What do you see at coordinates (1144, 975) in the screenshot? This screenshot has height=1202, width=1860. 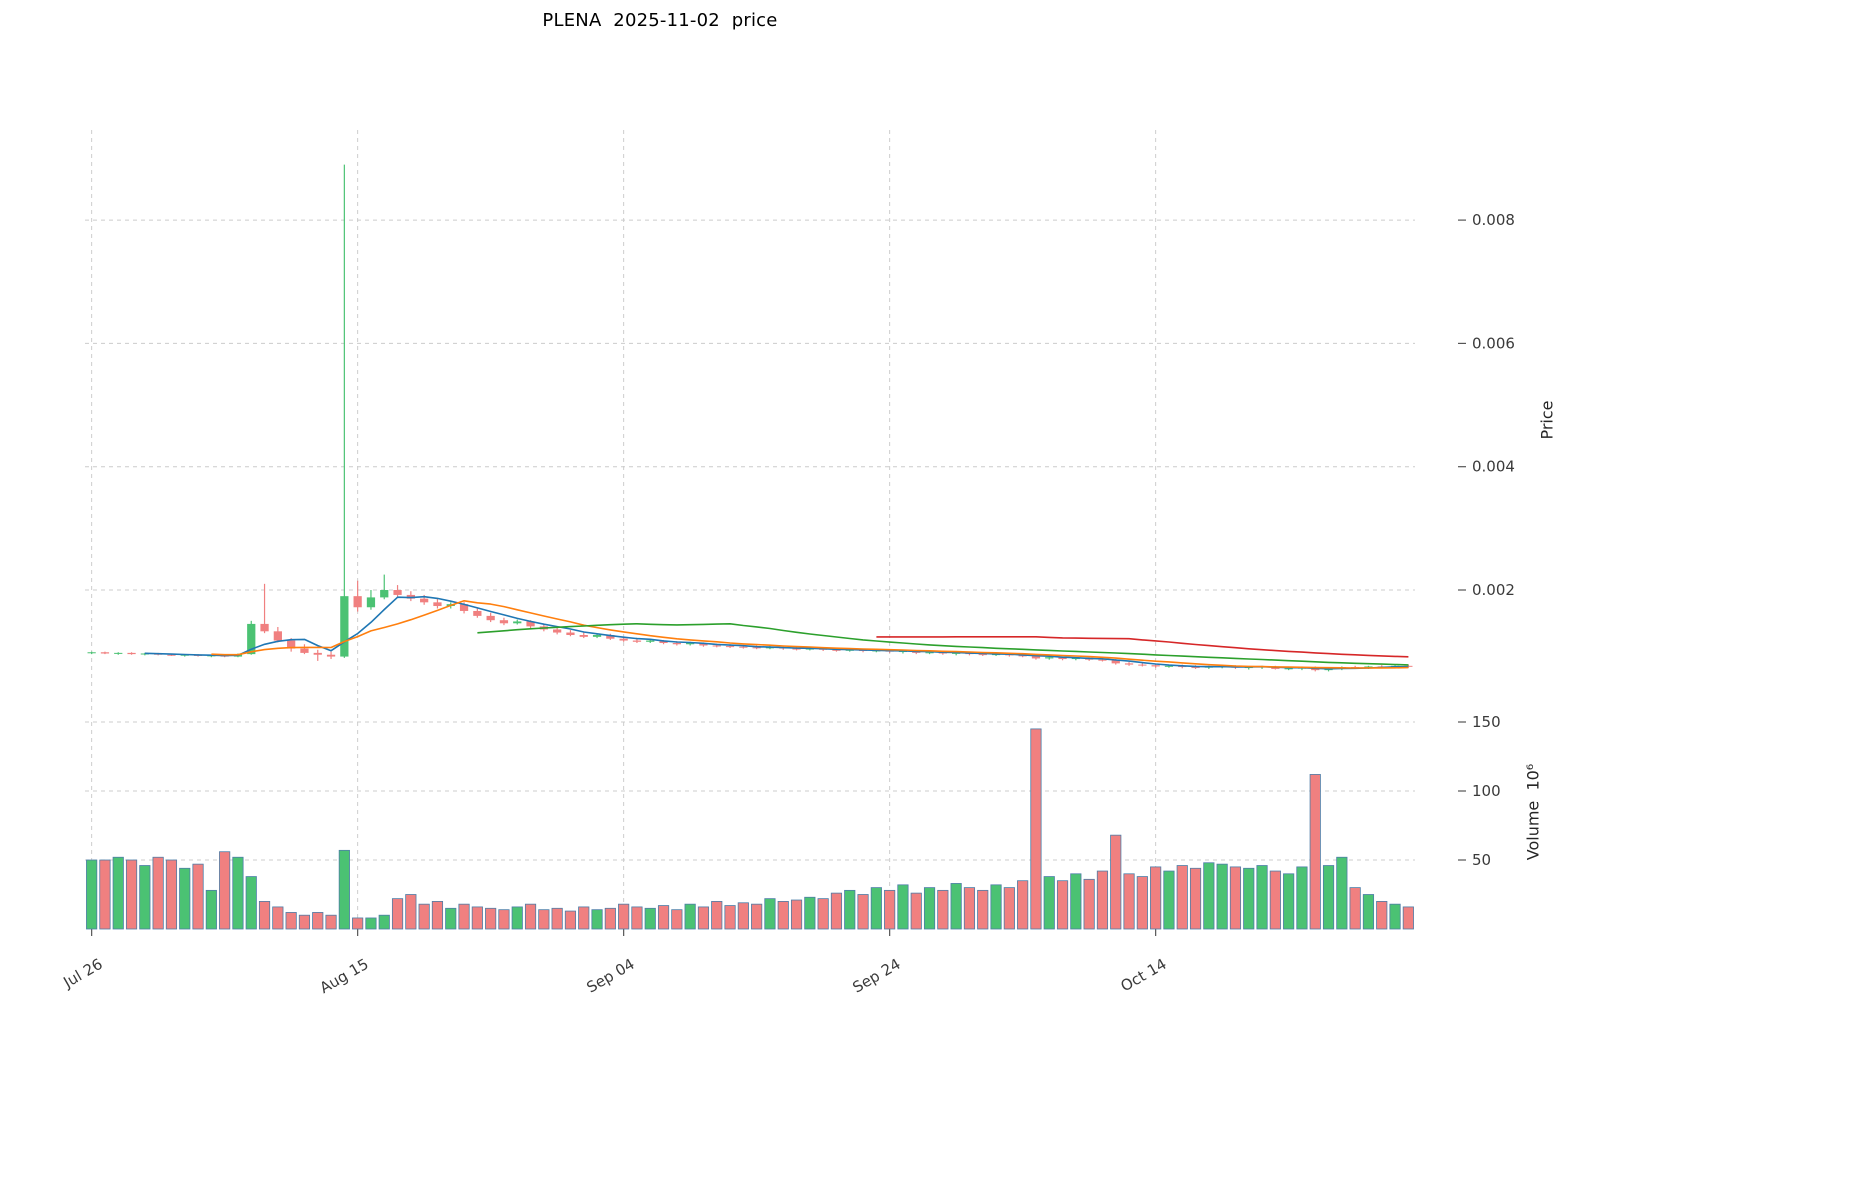 I see `x-tick-label: Oct 14` at bounding box center [1144, 975].